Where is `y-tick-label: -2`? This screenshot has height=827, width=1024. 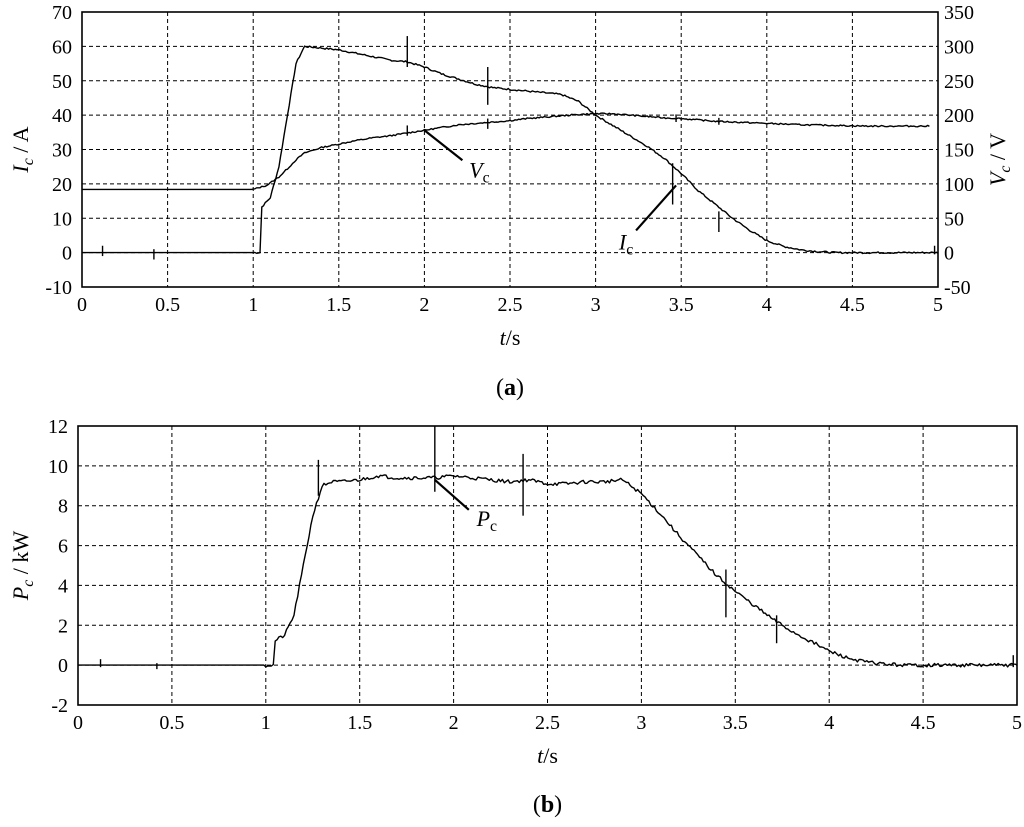
y-tick-label: -2 is located at coordinates (59, 706).